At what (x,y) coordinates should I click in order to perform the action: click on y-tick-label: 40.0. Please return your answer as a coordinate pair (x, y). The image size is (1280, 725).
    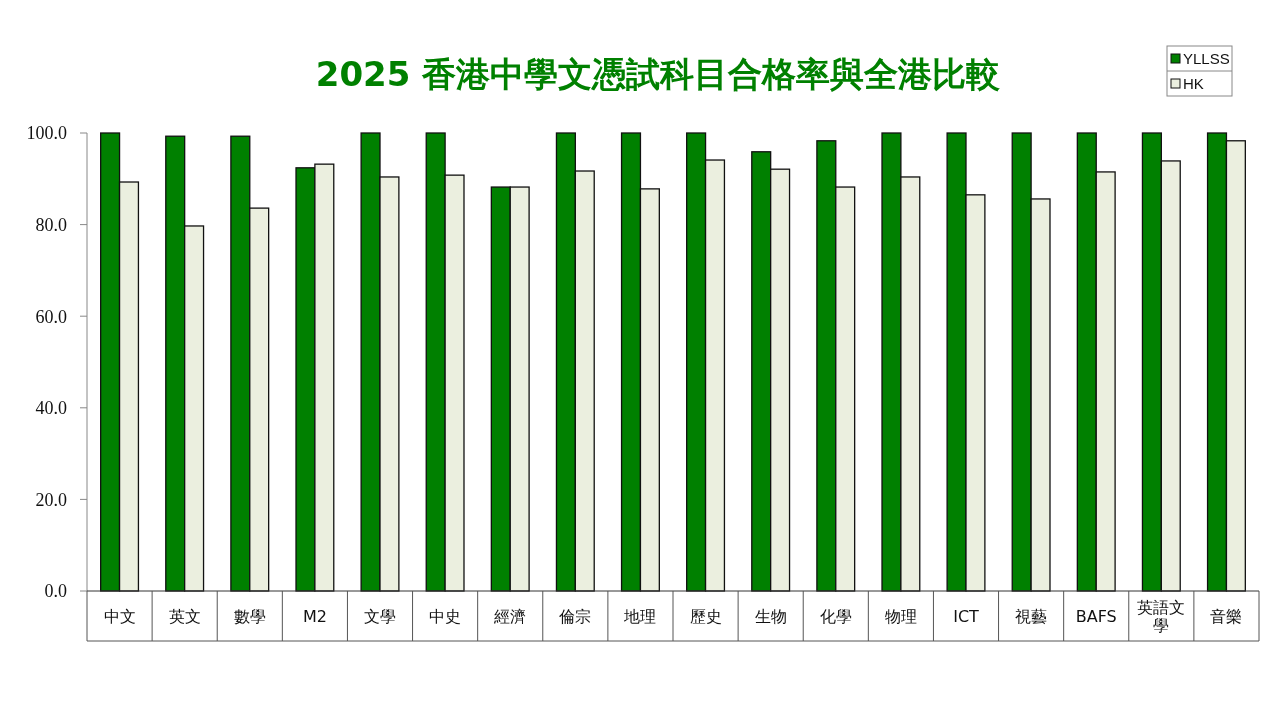
    Looking at the image, I should click on (51, 408).